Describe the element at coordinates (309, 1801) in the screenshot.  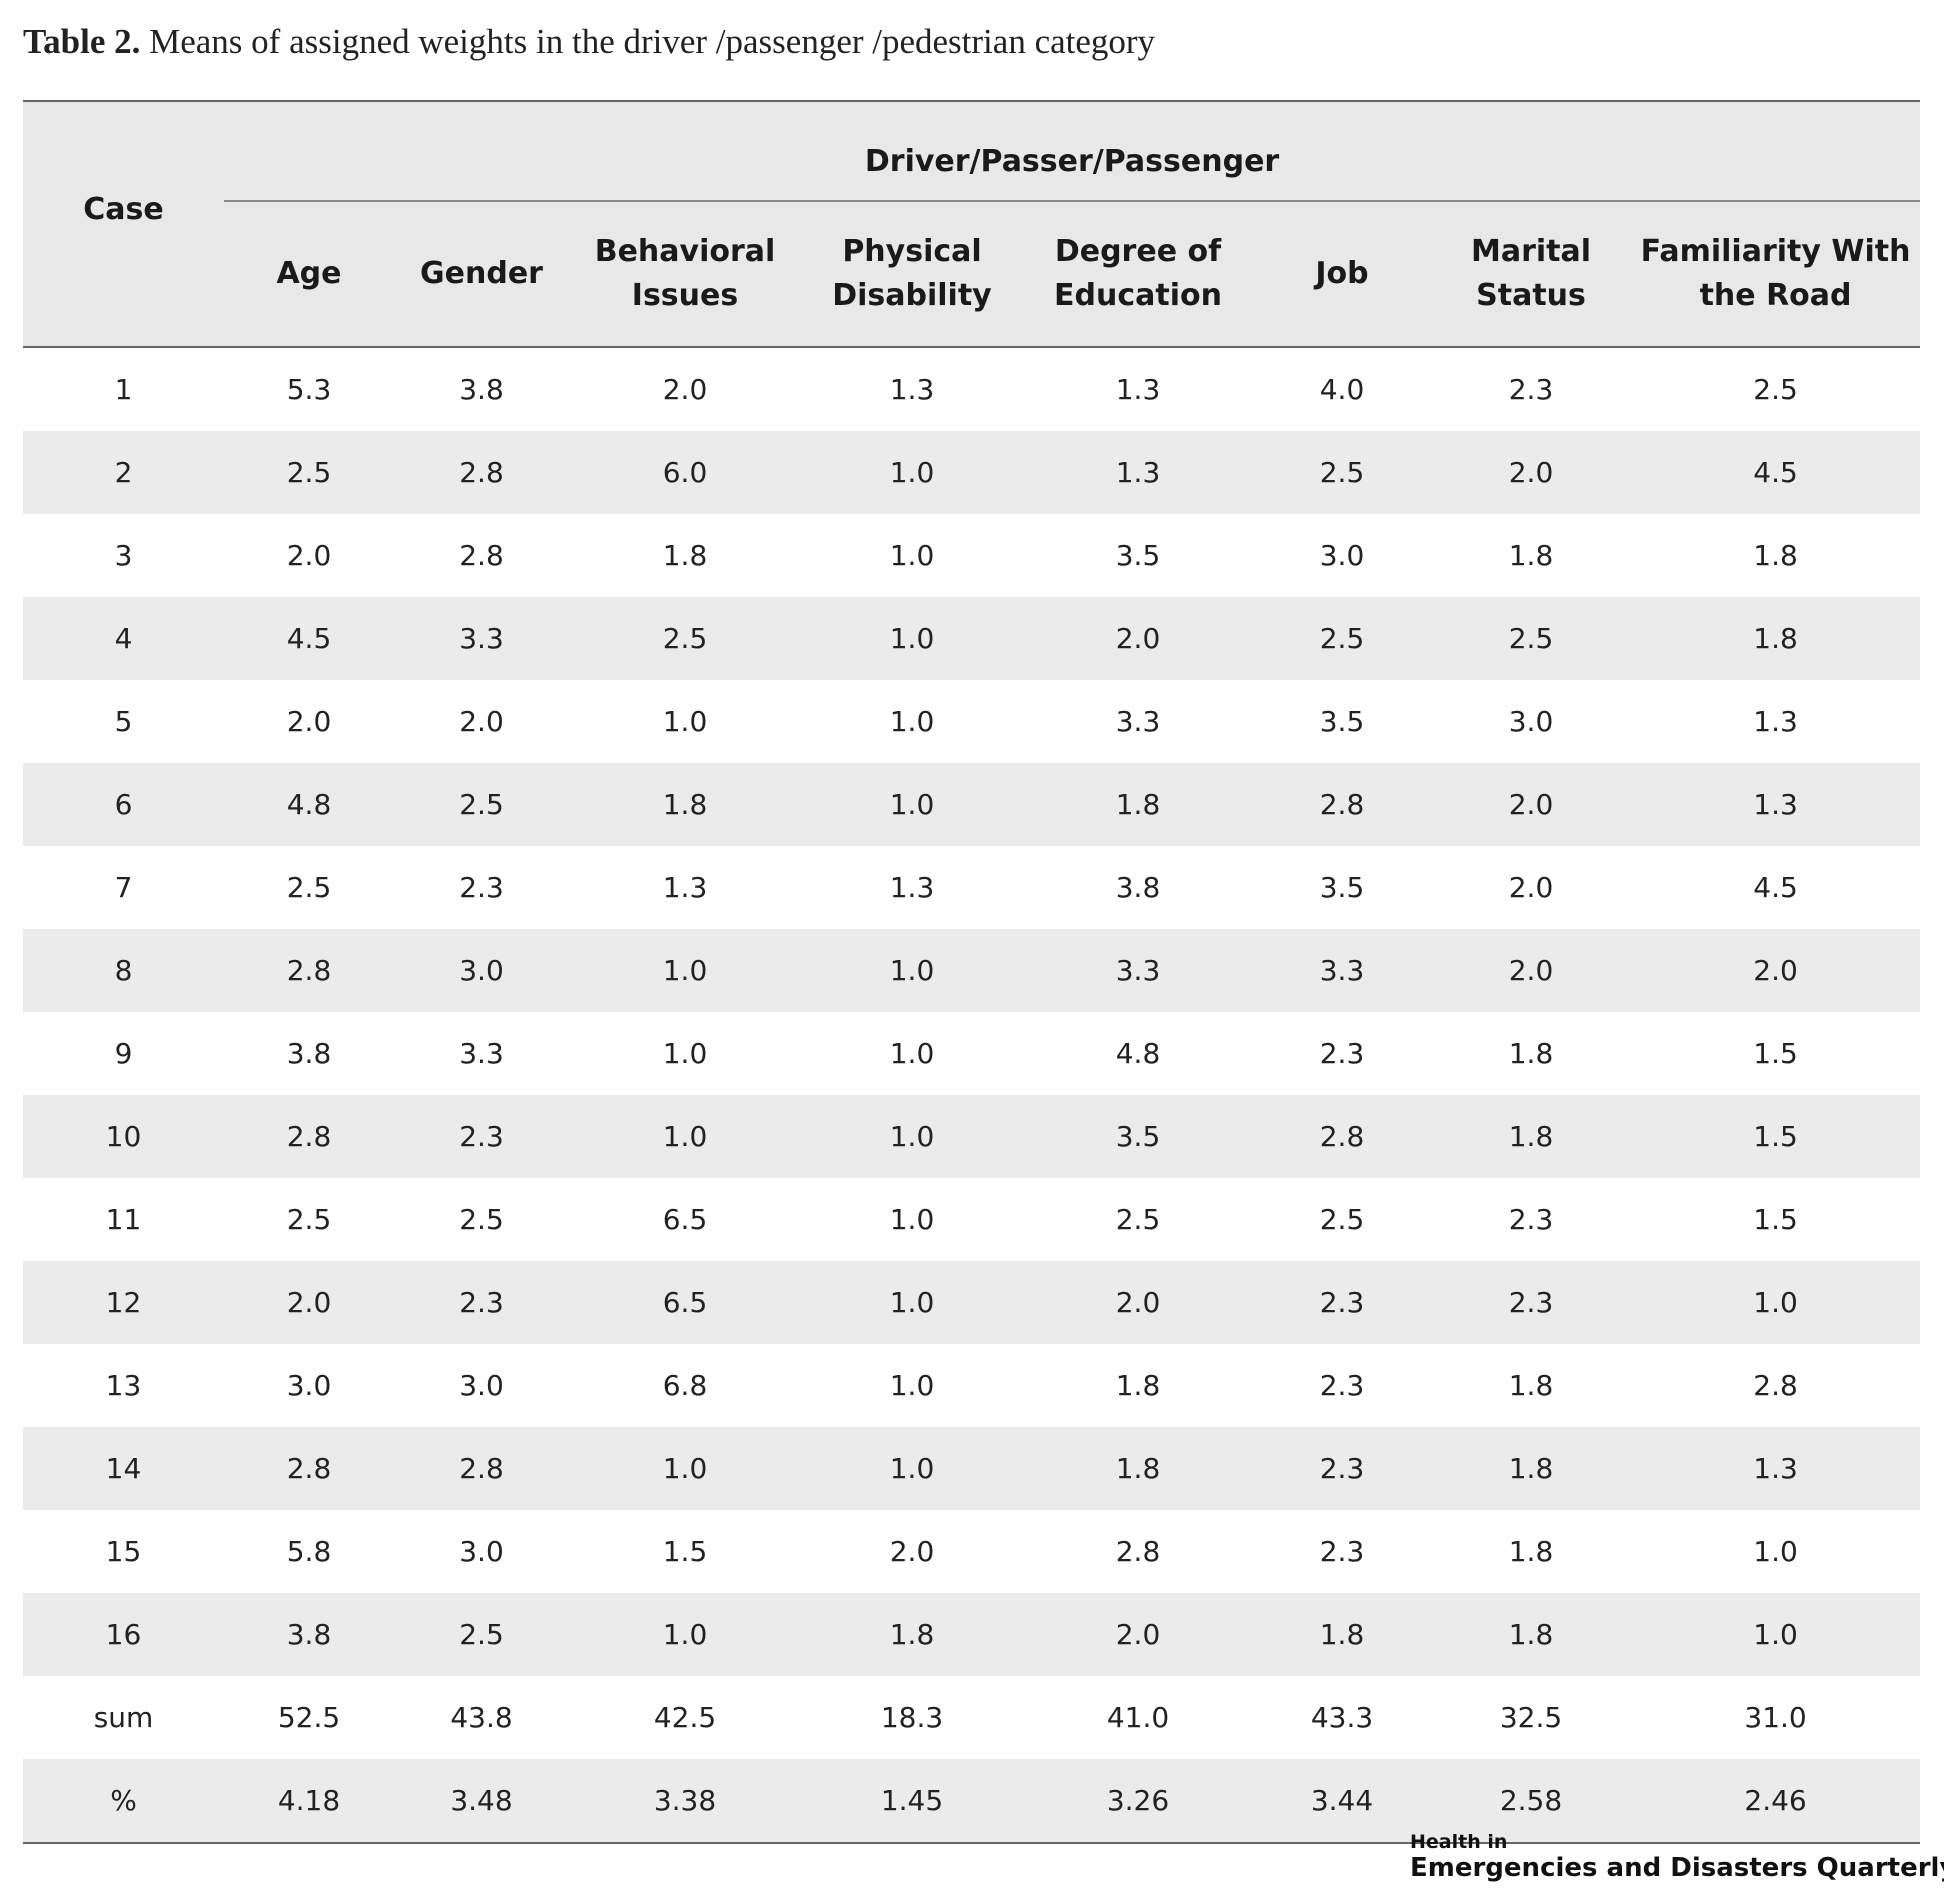
I see `value-cell: 4.18` at that location.